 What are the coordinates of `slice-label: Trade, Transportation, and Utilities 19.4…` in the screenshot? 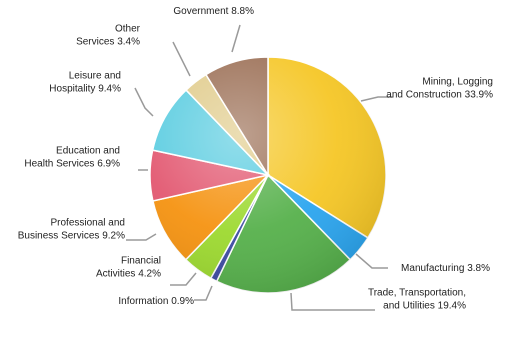 It's located at (417, 300).